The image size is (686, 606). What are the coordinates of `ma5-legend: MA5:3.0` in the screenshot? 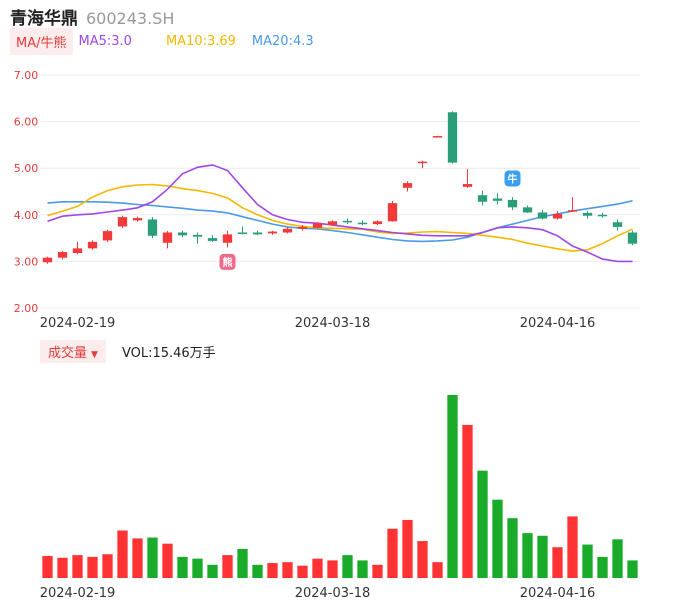 It's located at (105, 41).